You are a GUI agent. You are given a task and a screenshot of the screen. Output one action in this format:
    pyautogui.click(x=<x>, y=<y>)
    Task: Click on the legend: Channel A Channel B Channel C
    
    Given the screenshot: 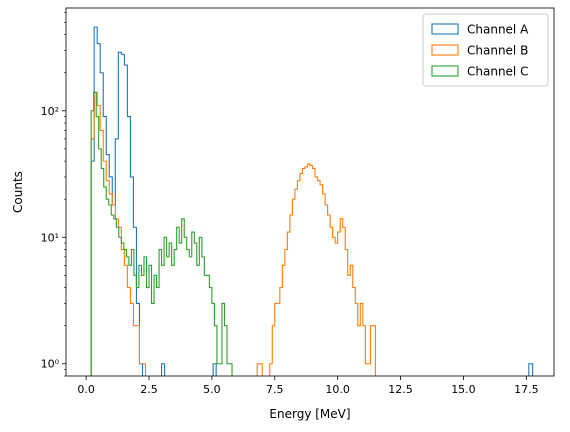 What is the action you would take?
    pyautogui.click(x=485, y=50)
    